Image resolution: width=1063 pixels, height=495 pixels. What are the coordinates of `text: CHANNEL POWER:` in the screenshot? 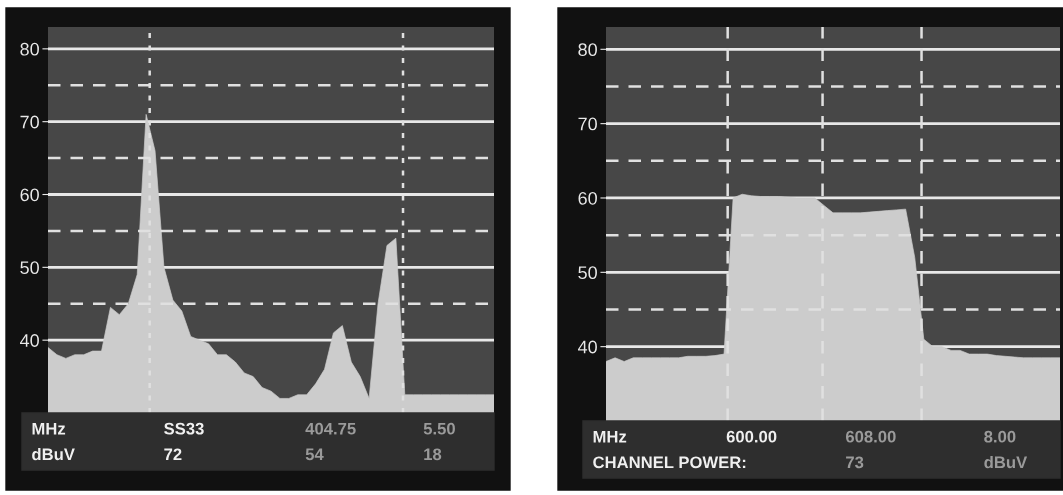 It's located at (669, 462).